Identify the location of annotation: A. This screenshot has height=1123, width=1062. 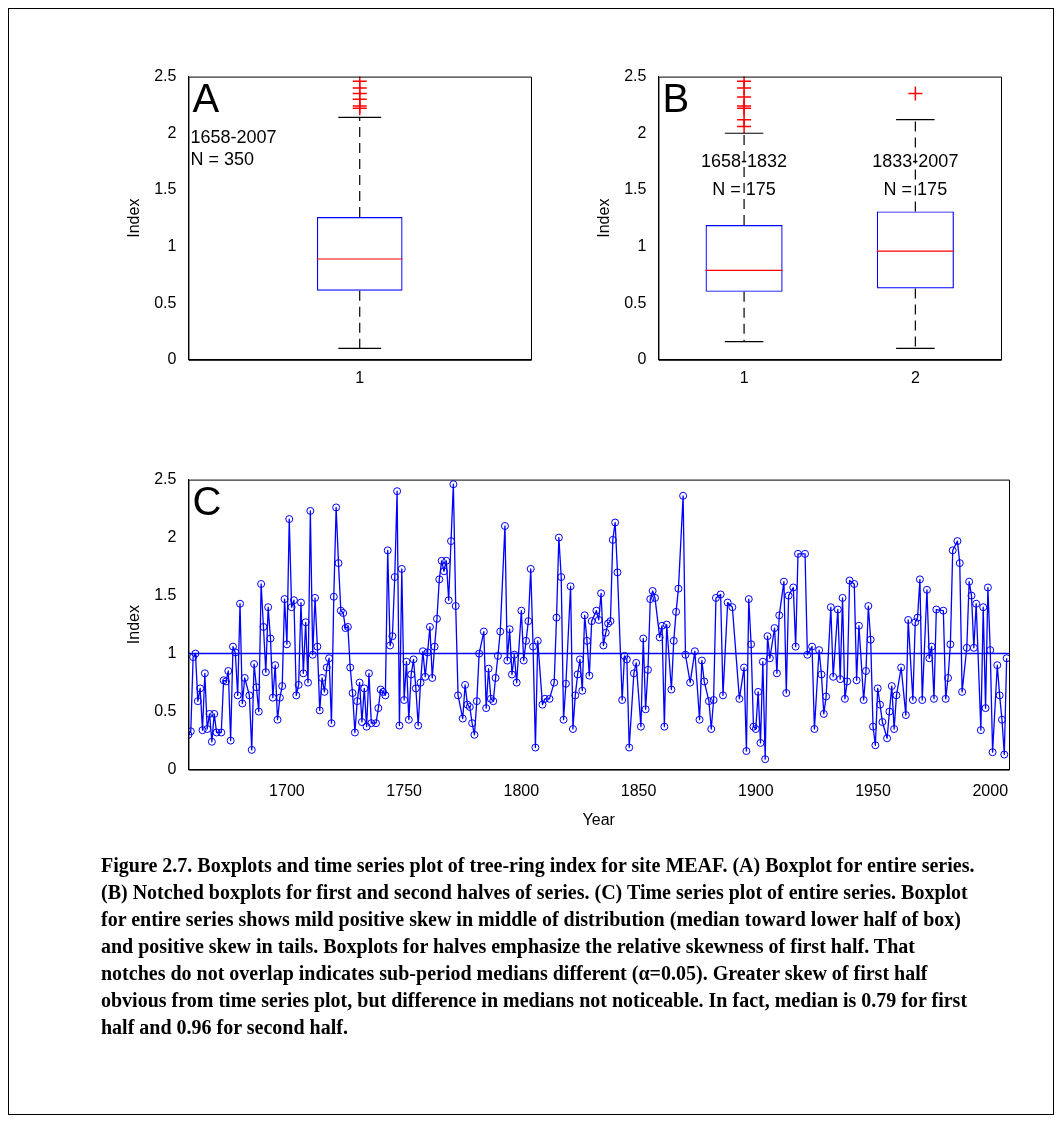
(206, 97).